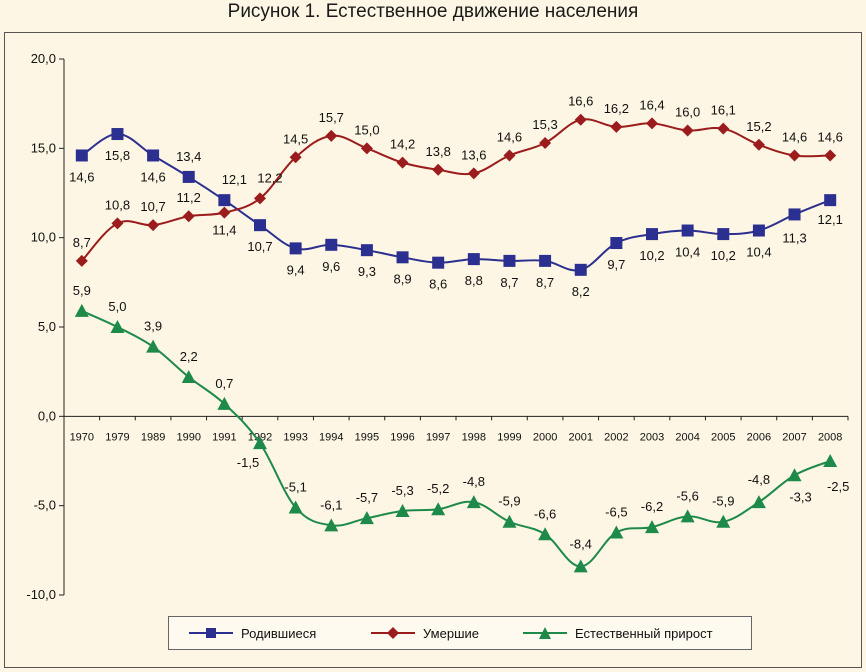 This screenshot has width=866, height=672. What do you see at coordinates (616, 264) in the screenshot?
I see `data-label-births: 9,7` at bounding box center [616, 264].